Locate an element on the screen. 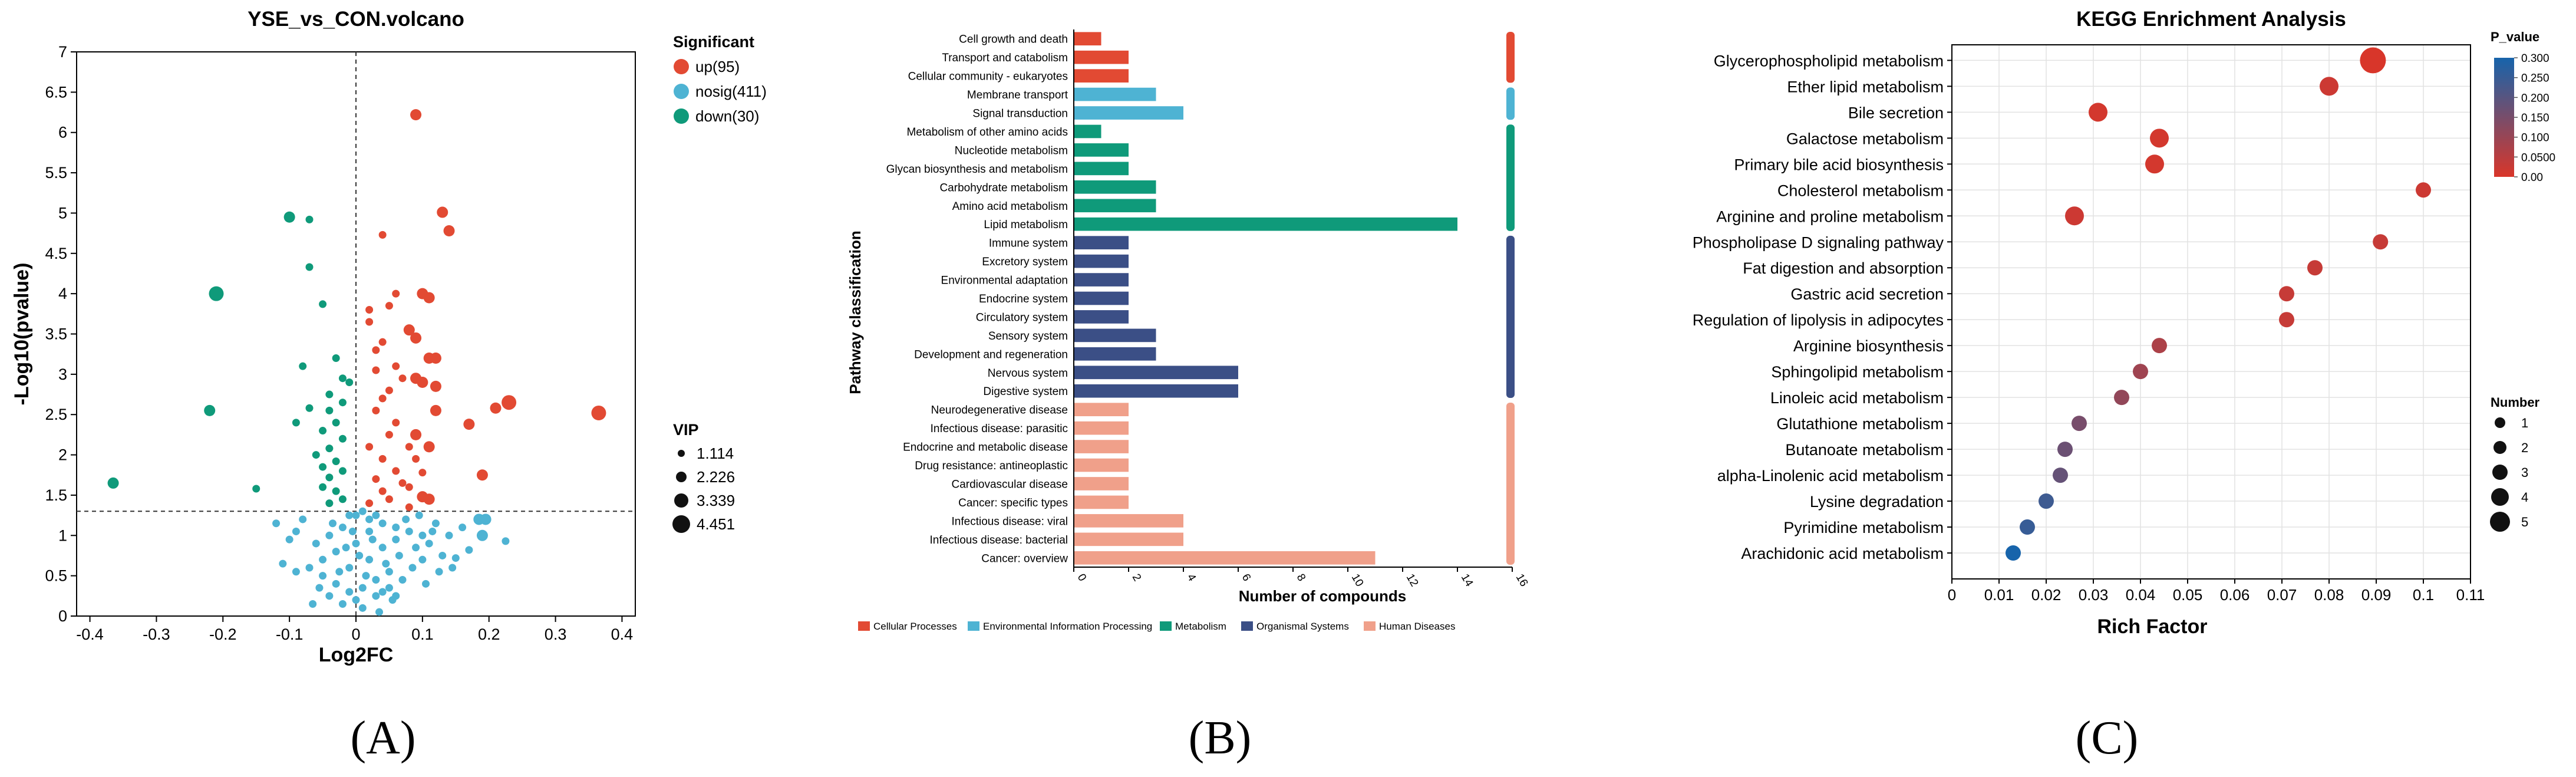  pathway-group-indicator is located at coordinates (1511, 316).